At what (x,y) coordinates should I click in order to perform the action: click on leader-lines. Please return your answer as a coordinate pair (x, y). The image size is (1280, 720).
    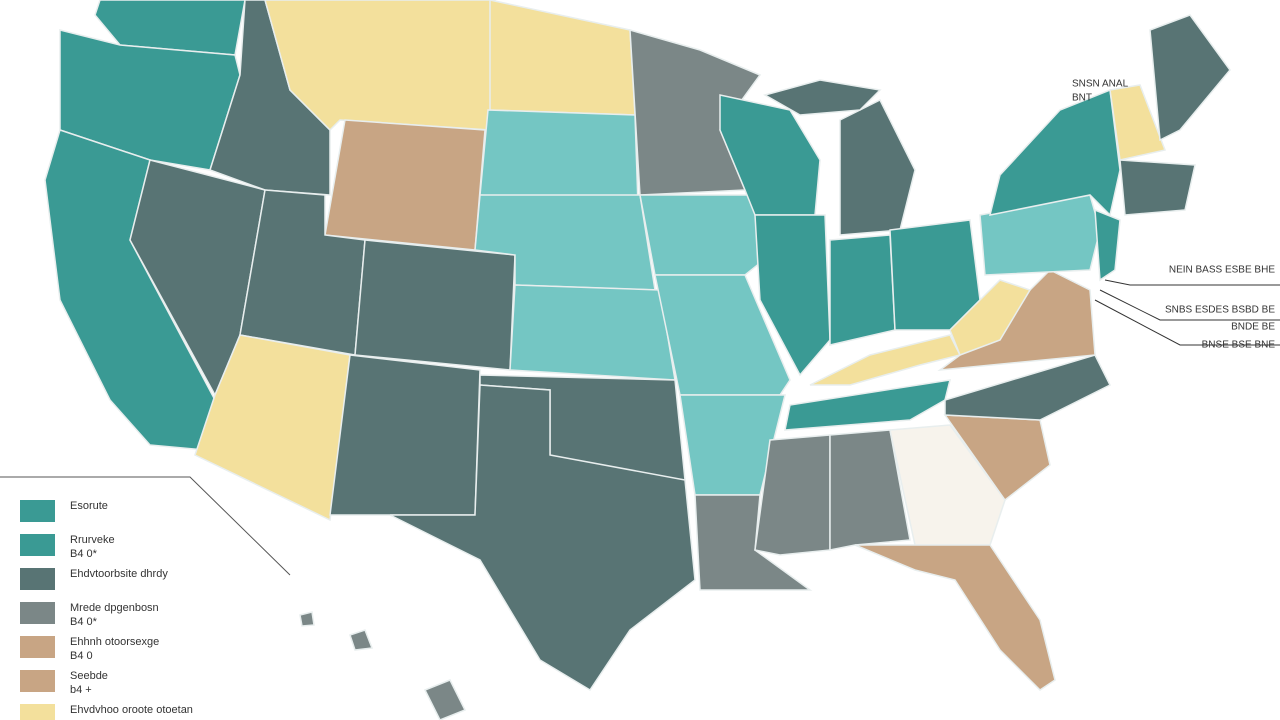
    Looking at the image, I should click on (1187, 312).